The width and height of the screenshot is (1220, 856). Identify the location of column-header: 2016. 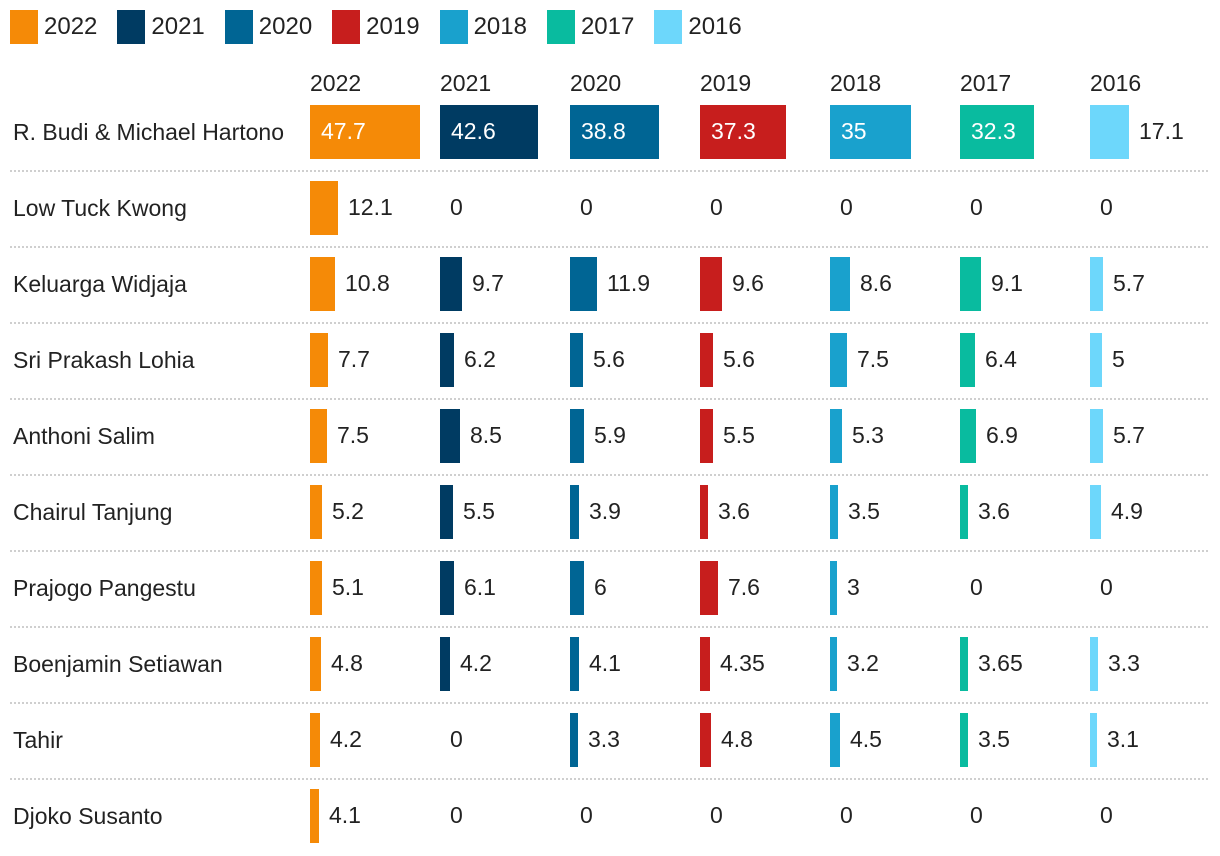
(1116, 83).